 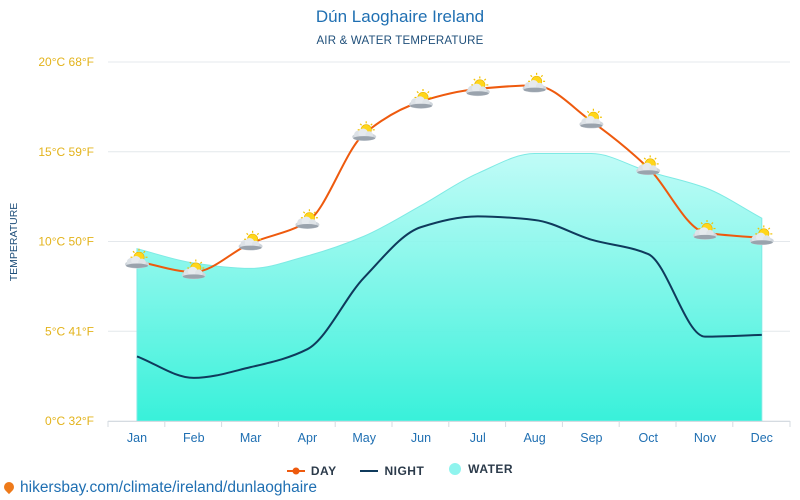 I want to click on x-tick-label: Aug, so click(x=534, y=438).